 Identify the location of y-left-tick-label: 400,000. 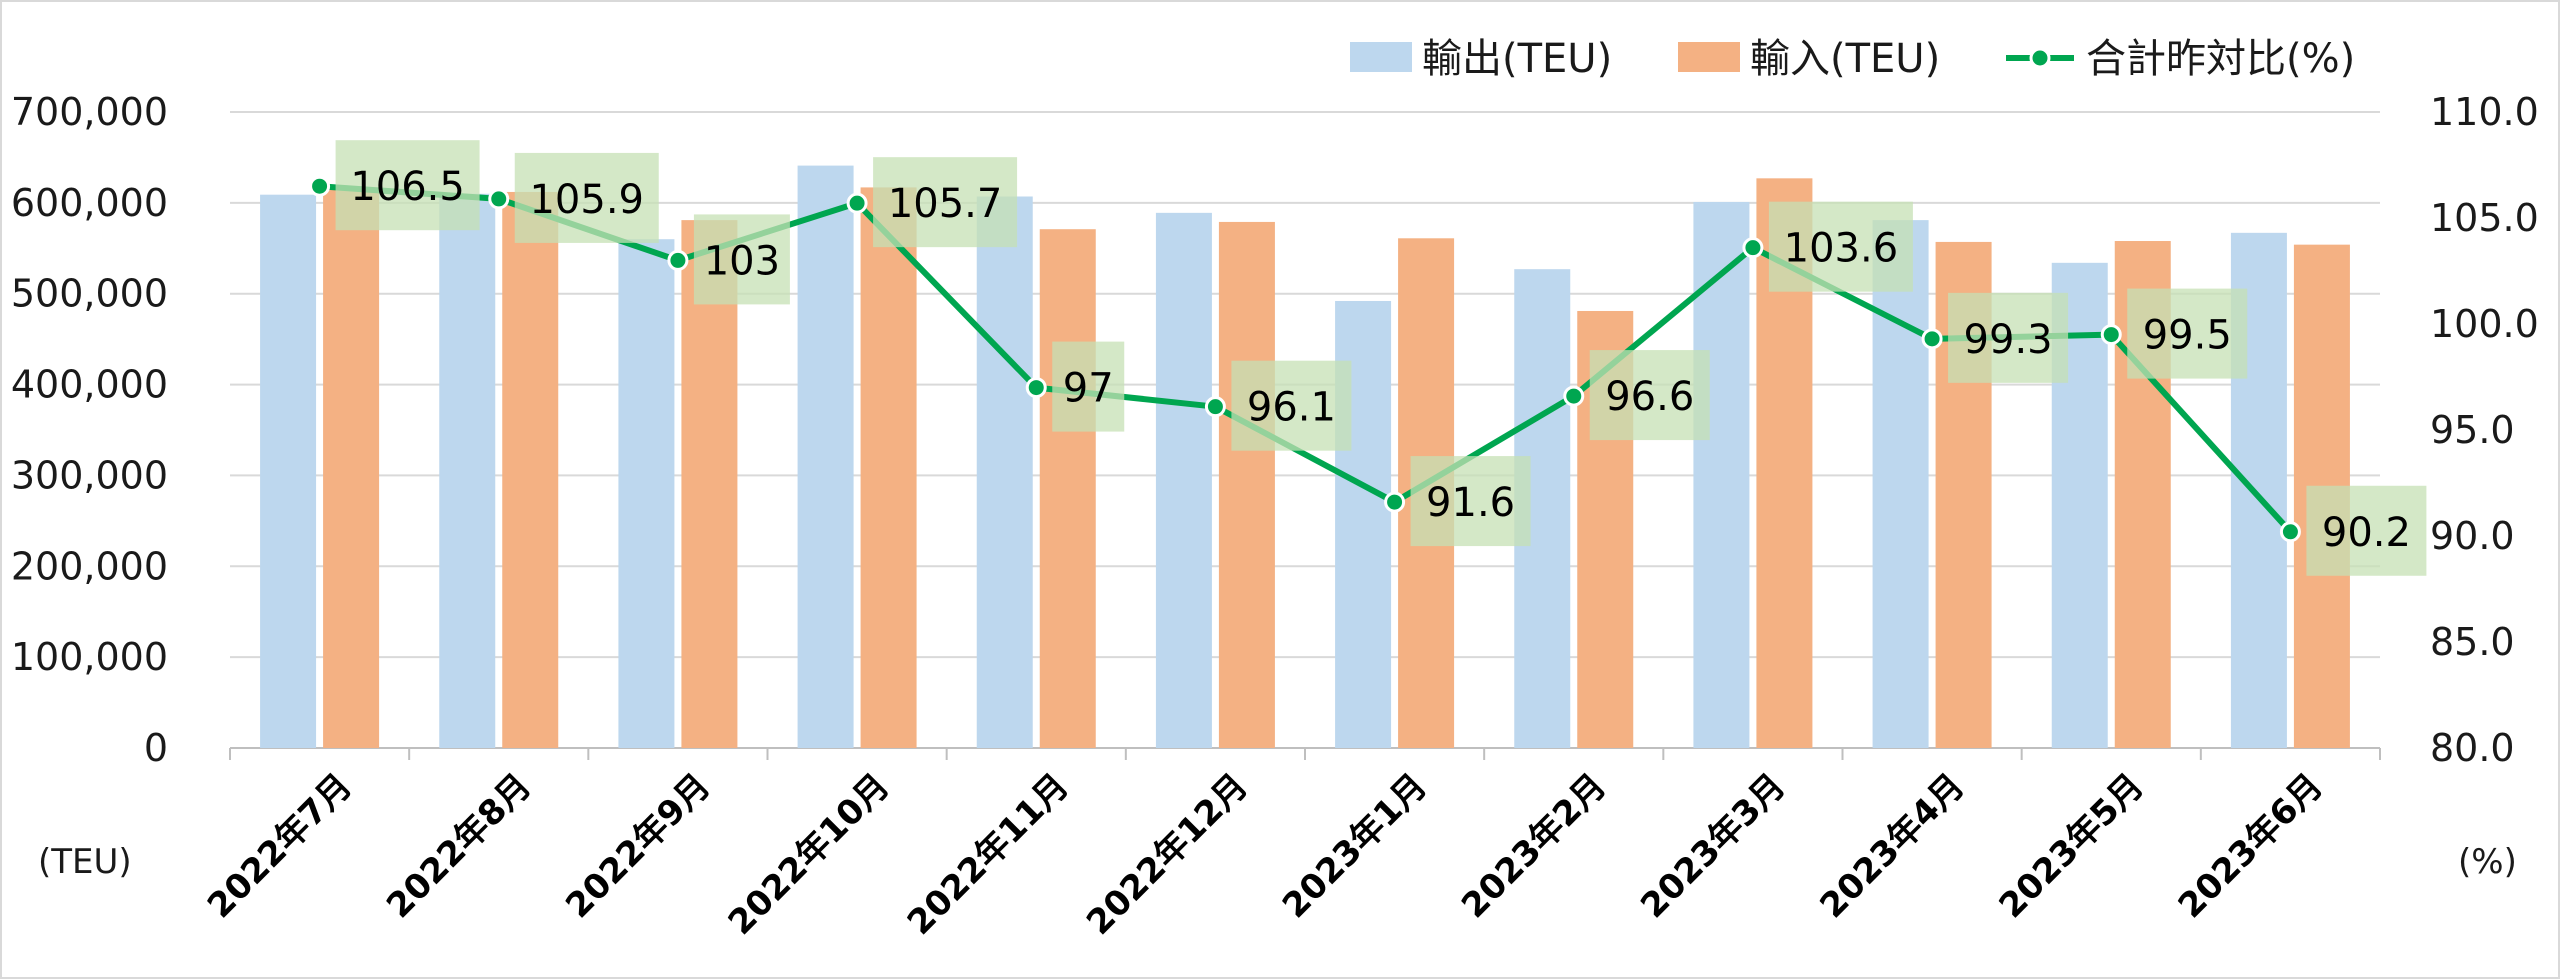
(89, 385).